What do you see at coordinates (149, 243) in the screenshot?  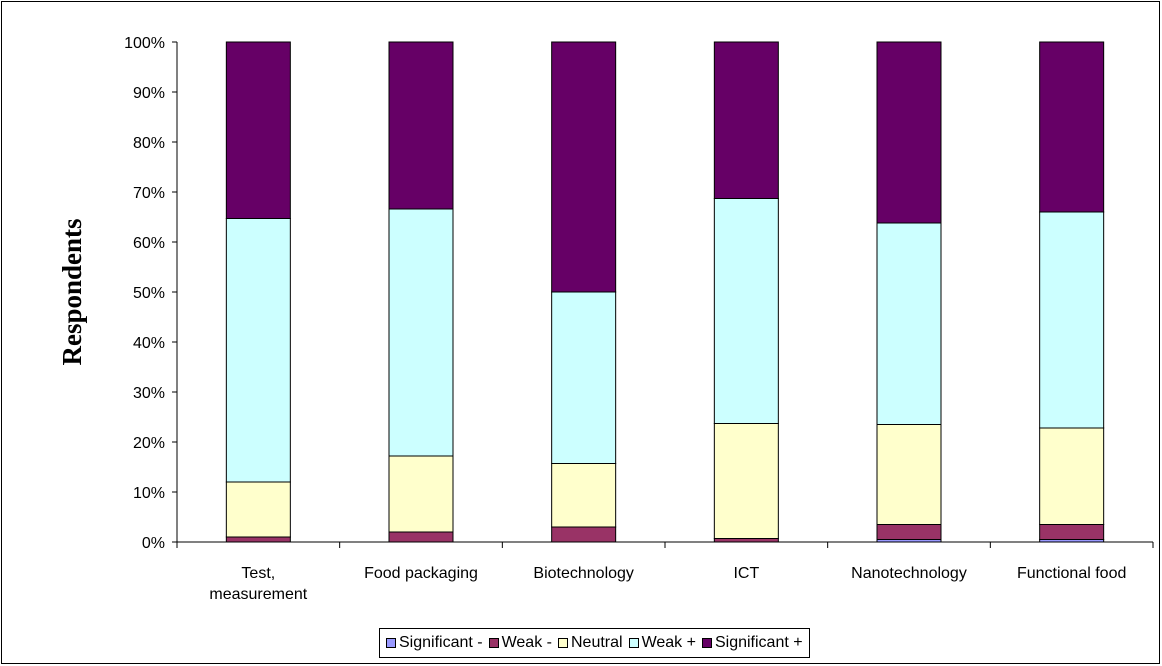 I see `y-tick-label: 60%` at bounding box center [149, 243].